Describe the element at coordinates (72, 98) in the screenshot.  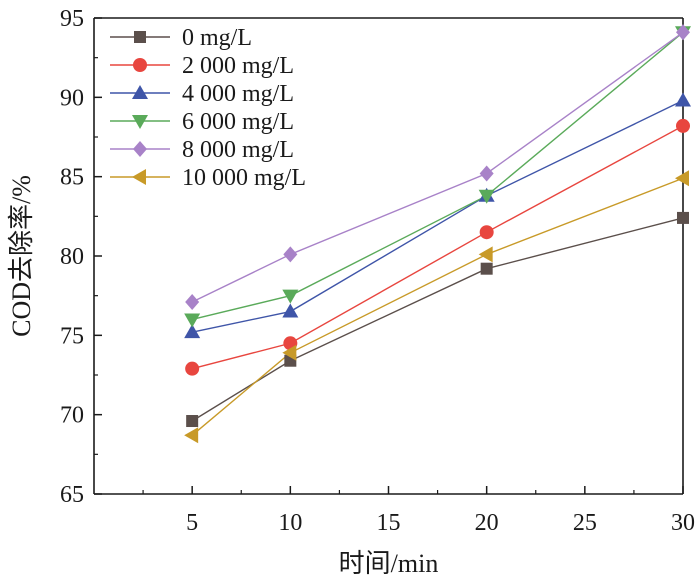
I see `y-tick-label: 90` at that location.